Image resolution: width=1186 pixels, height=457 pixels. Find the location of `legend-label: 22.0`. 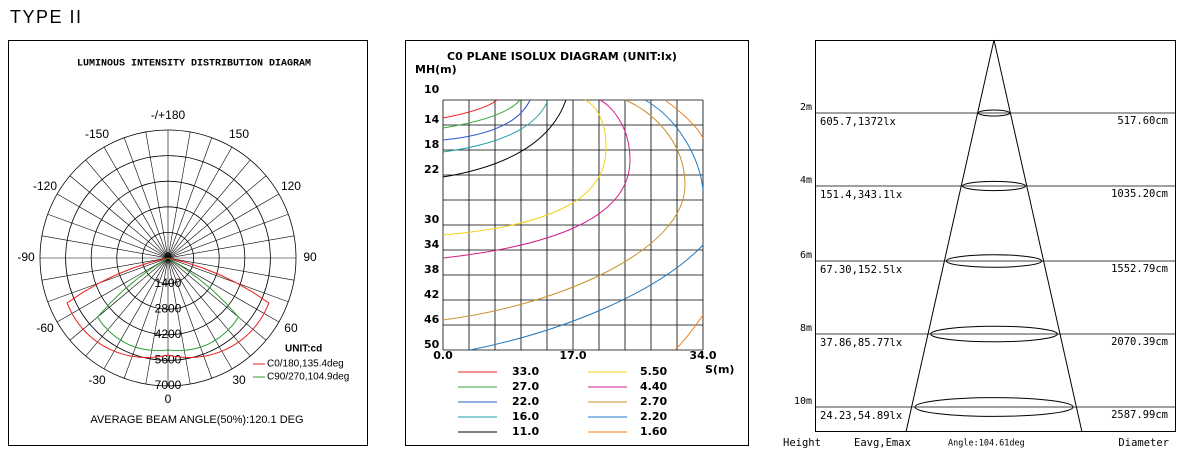

legend-label: 22.0 is located at coordinates (525, 401).